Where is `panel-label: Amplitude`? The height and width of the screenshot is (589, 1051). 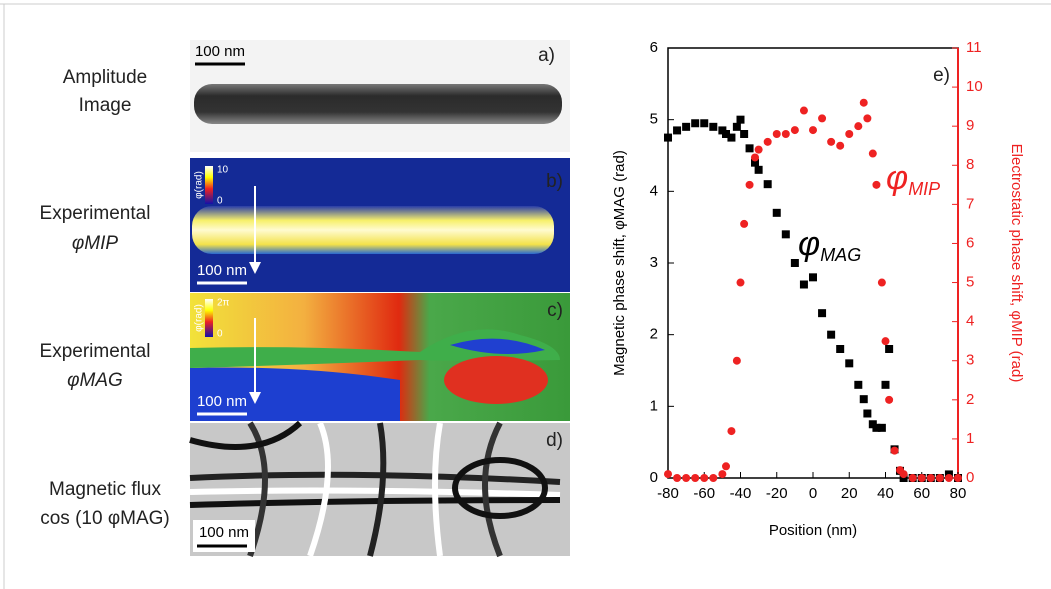
panel-label: Amplitude is located at coordinates (105, 77).